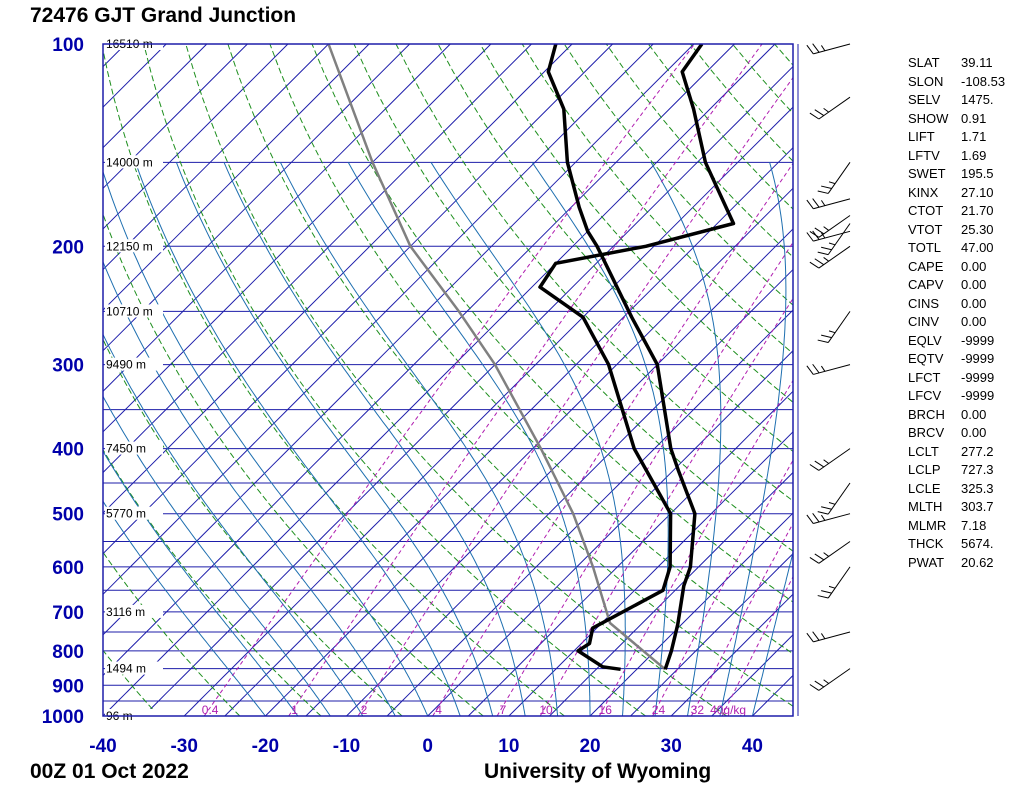 Image resolution: width=1024 pixels, height=805 pixels. What do you see at coordinates (102, 746) in the screenshot?
I see `temperature-tick-label: -40` at bounding box center [102, 746].